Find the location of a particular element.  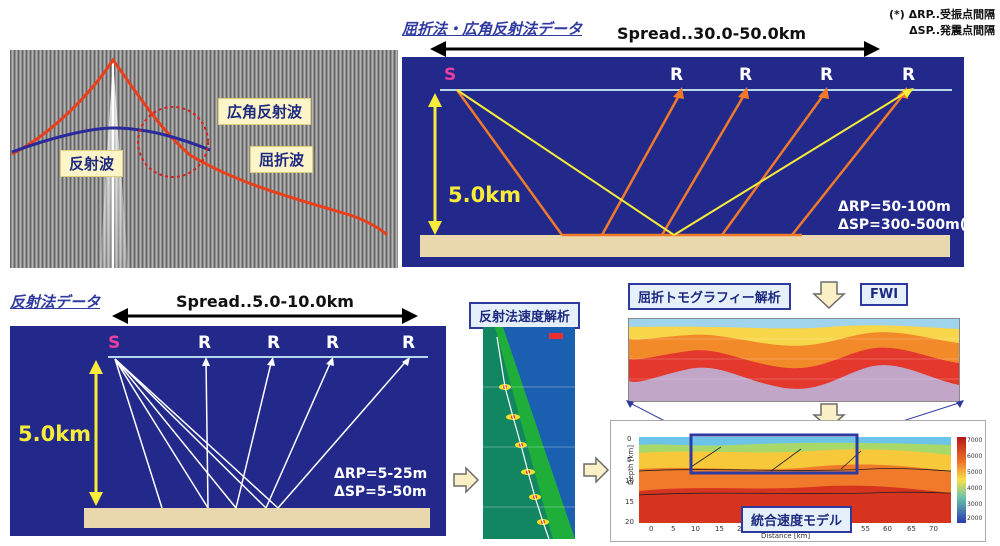

refraction-curve is located at coordinates (200, 147).